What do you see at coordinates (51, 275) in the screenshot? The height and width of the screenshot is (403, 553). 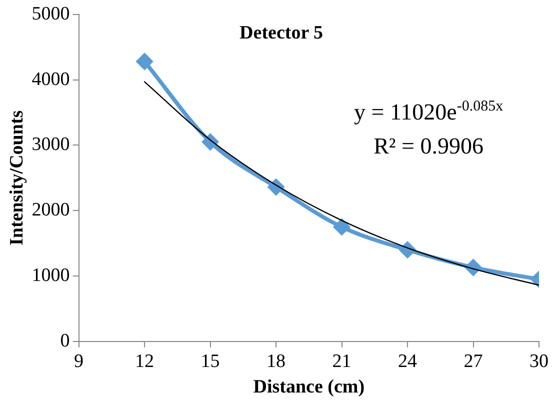 I see `y-tick-label: 1000` at bounding box center [51, 275].